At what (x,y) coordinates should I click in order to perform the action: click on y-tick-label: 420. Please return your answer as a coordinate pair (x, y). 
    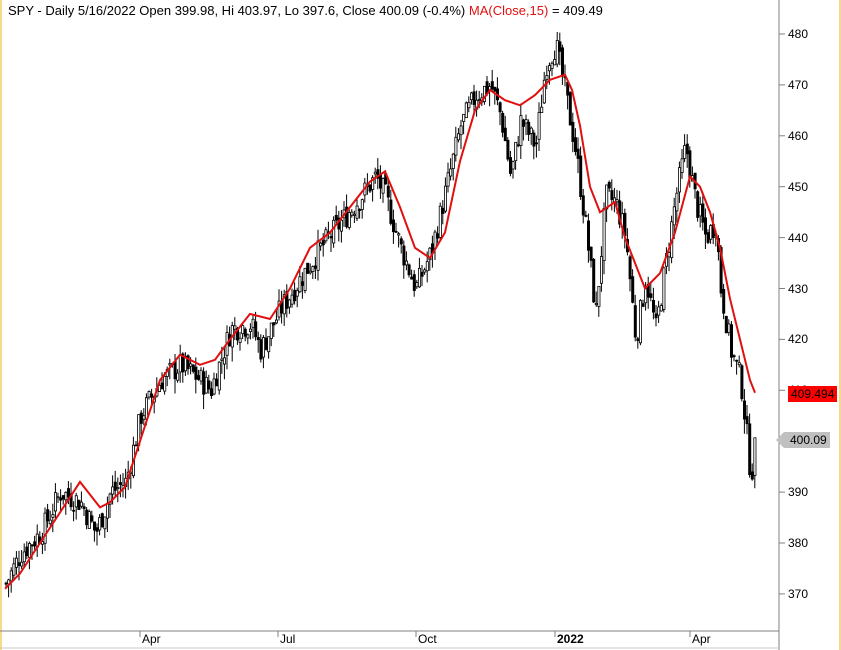
    Looking at the image, I should click on (797, 339).